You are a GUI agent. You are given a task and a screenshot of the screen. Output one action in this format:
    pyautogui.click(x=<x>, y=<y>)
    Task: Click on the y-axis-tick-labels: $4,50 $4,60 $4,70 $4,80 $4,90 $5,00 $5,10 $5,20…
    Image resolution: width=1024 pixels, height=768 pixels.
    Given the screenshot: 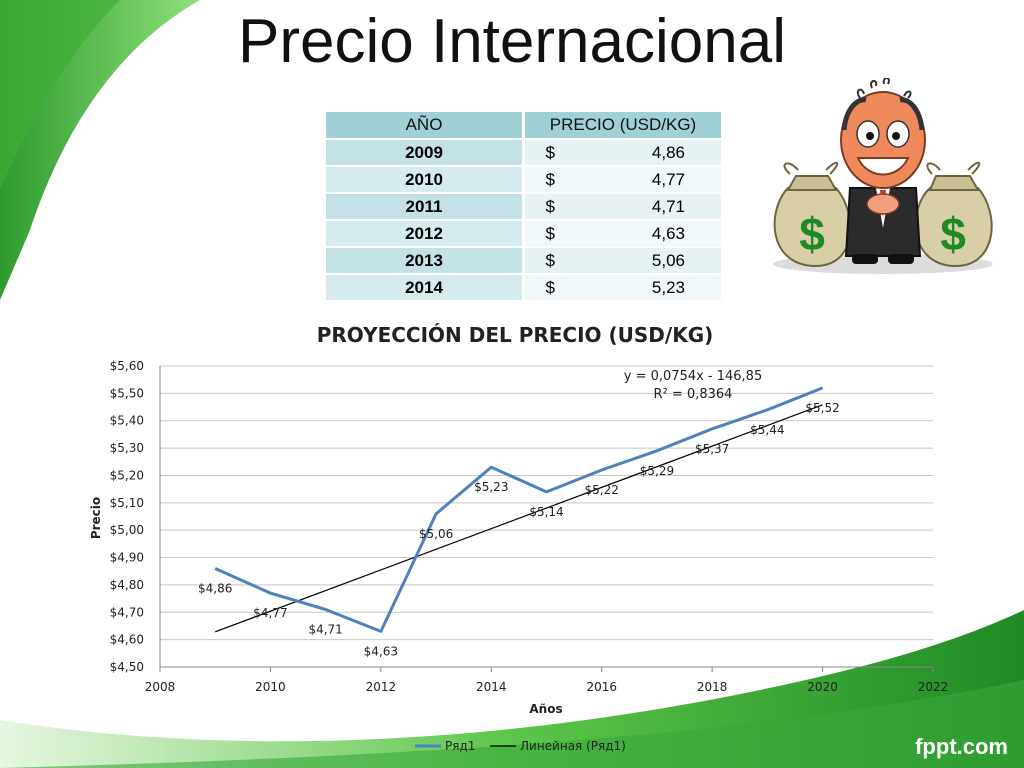 What is the action you would take?
    pyautogui.click(x=127, y=516)
    